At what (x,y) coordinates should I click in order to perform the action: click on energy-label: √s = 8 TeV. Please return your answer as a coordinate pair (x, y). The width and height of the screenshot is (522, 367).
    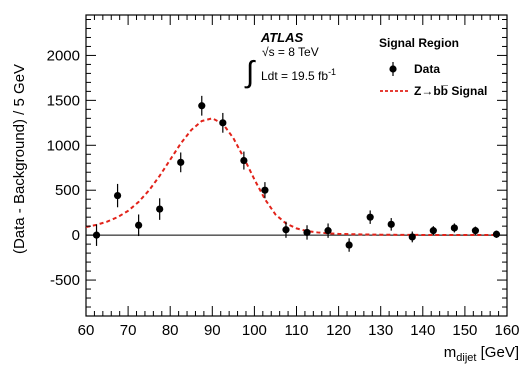
    Looking at the image, I should click on (290, 52).